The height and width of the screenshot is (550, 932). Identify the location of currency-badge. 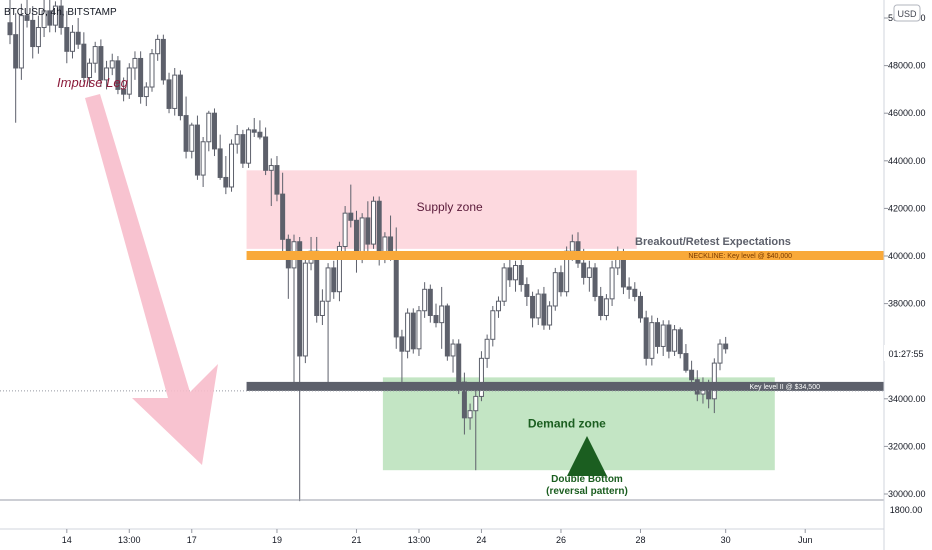
(907, 13).